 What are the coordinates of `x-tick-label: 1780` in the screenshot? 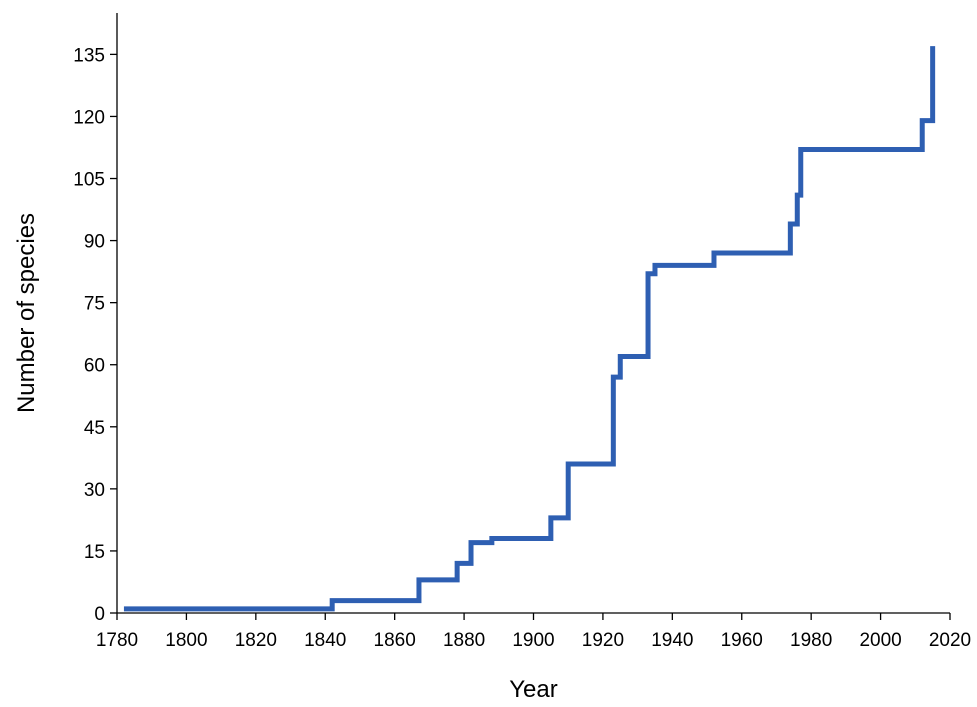 It's located at (117, 640).